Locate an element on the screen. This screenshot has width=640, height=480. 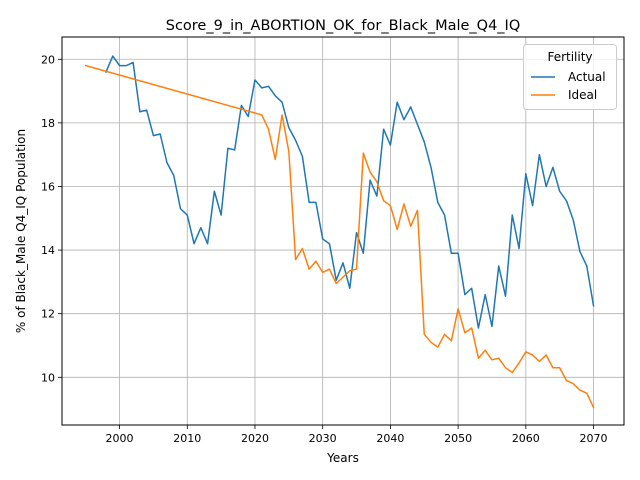
x-tick-label: 2070 is located at coordinates (594, 438).